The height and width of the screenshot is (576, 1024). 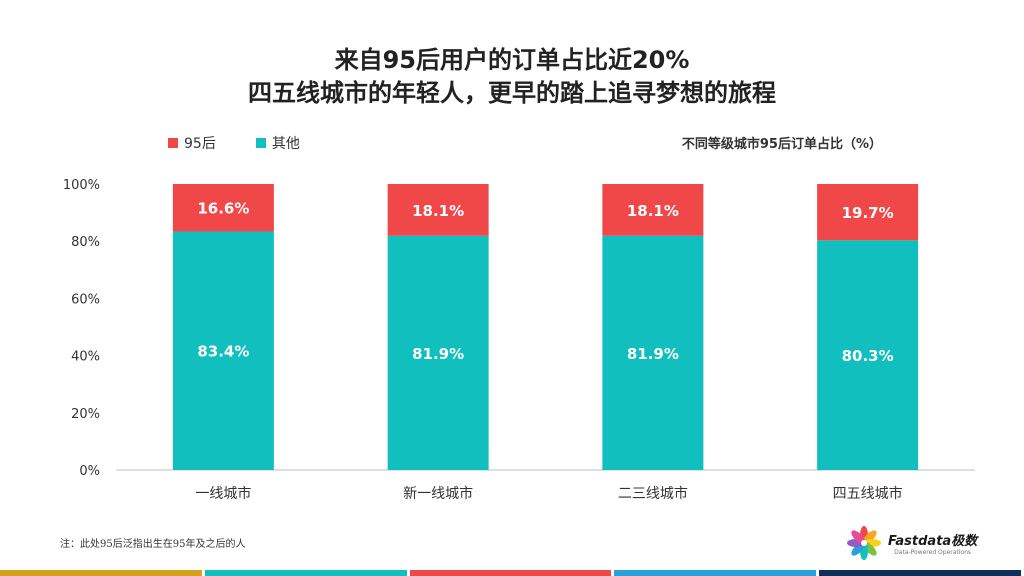 What do you see at coordinates (173, 143) in the screenshot?
I see `legend-swatch-95后` at bounding box center [173, 143].